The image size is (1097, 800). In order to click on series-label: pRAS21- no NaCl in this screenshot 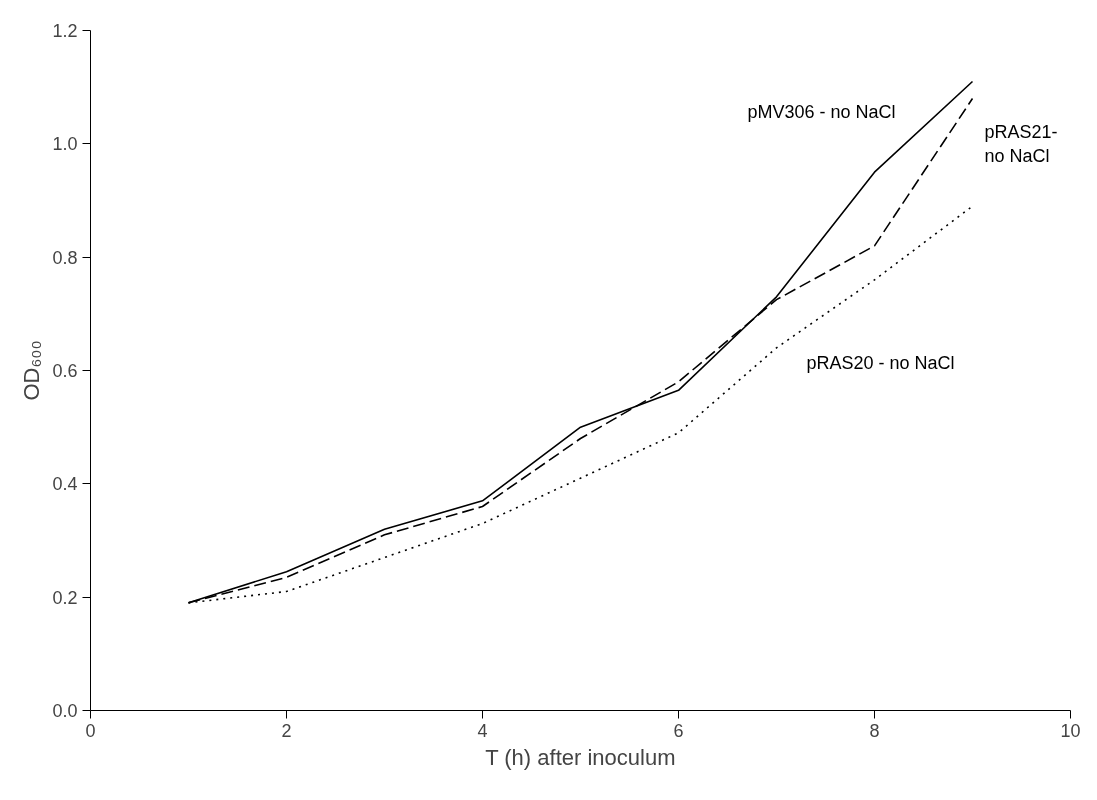, I will do `click(1021, 143)`.